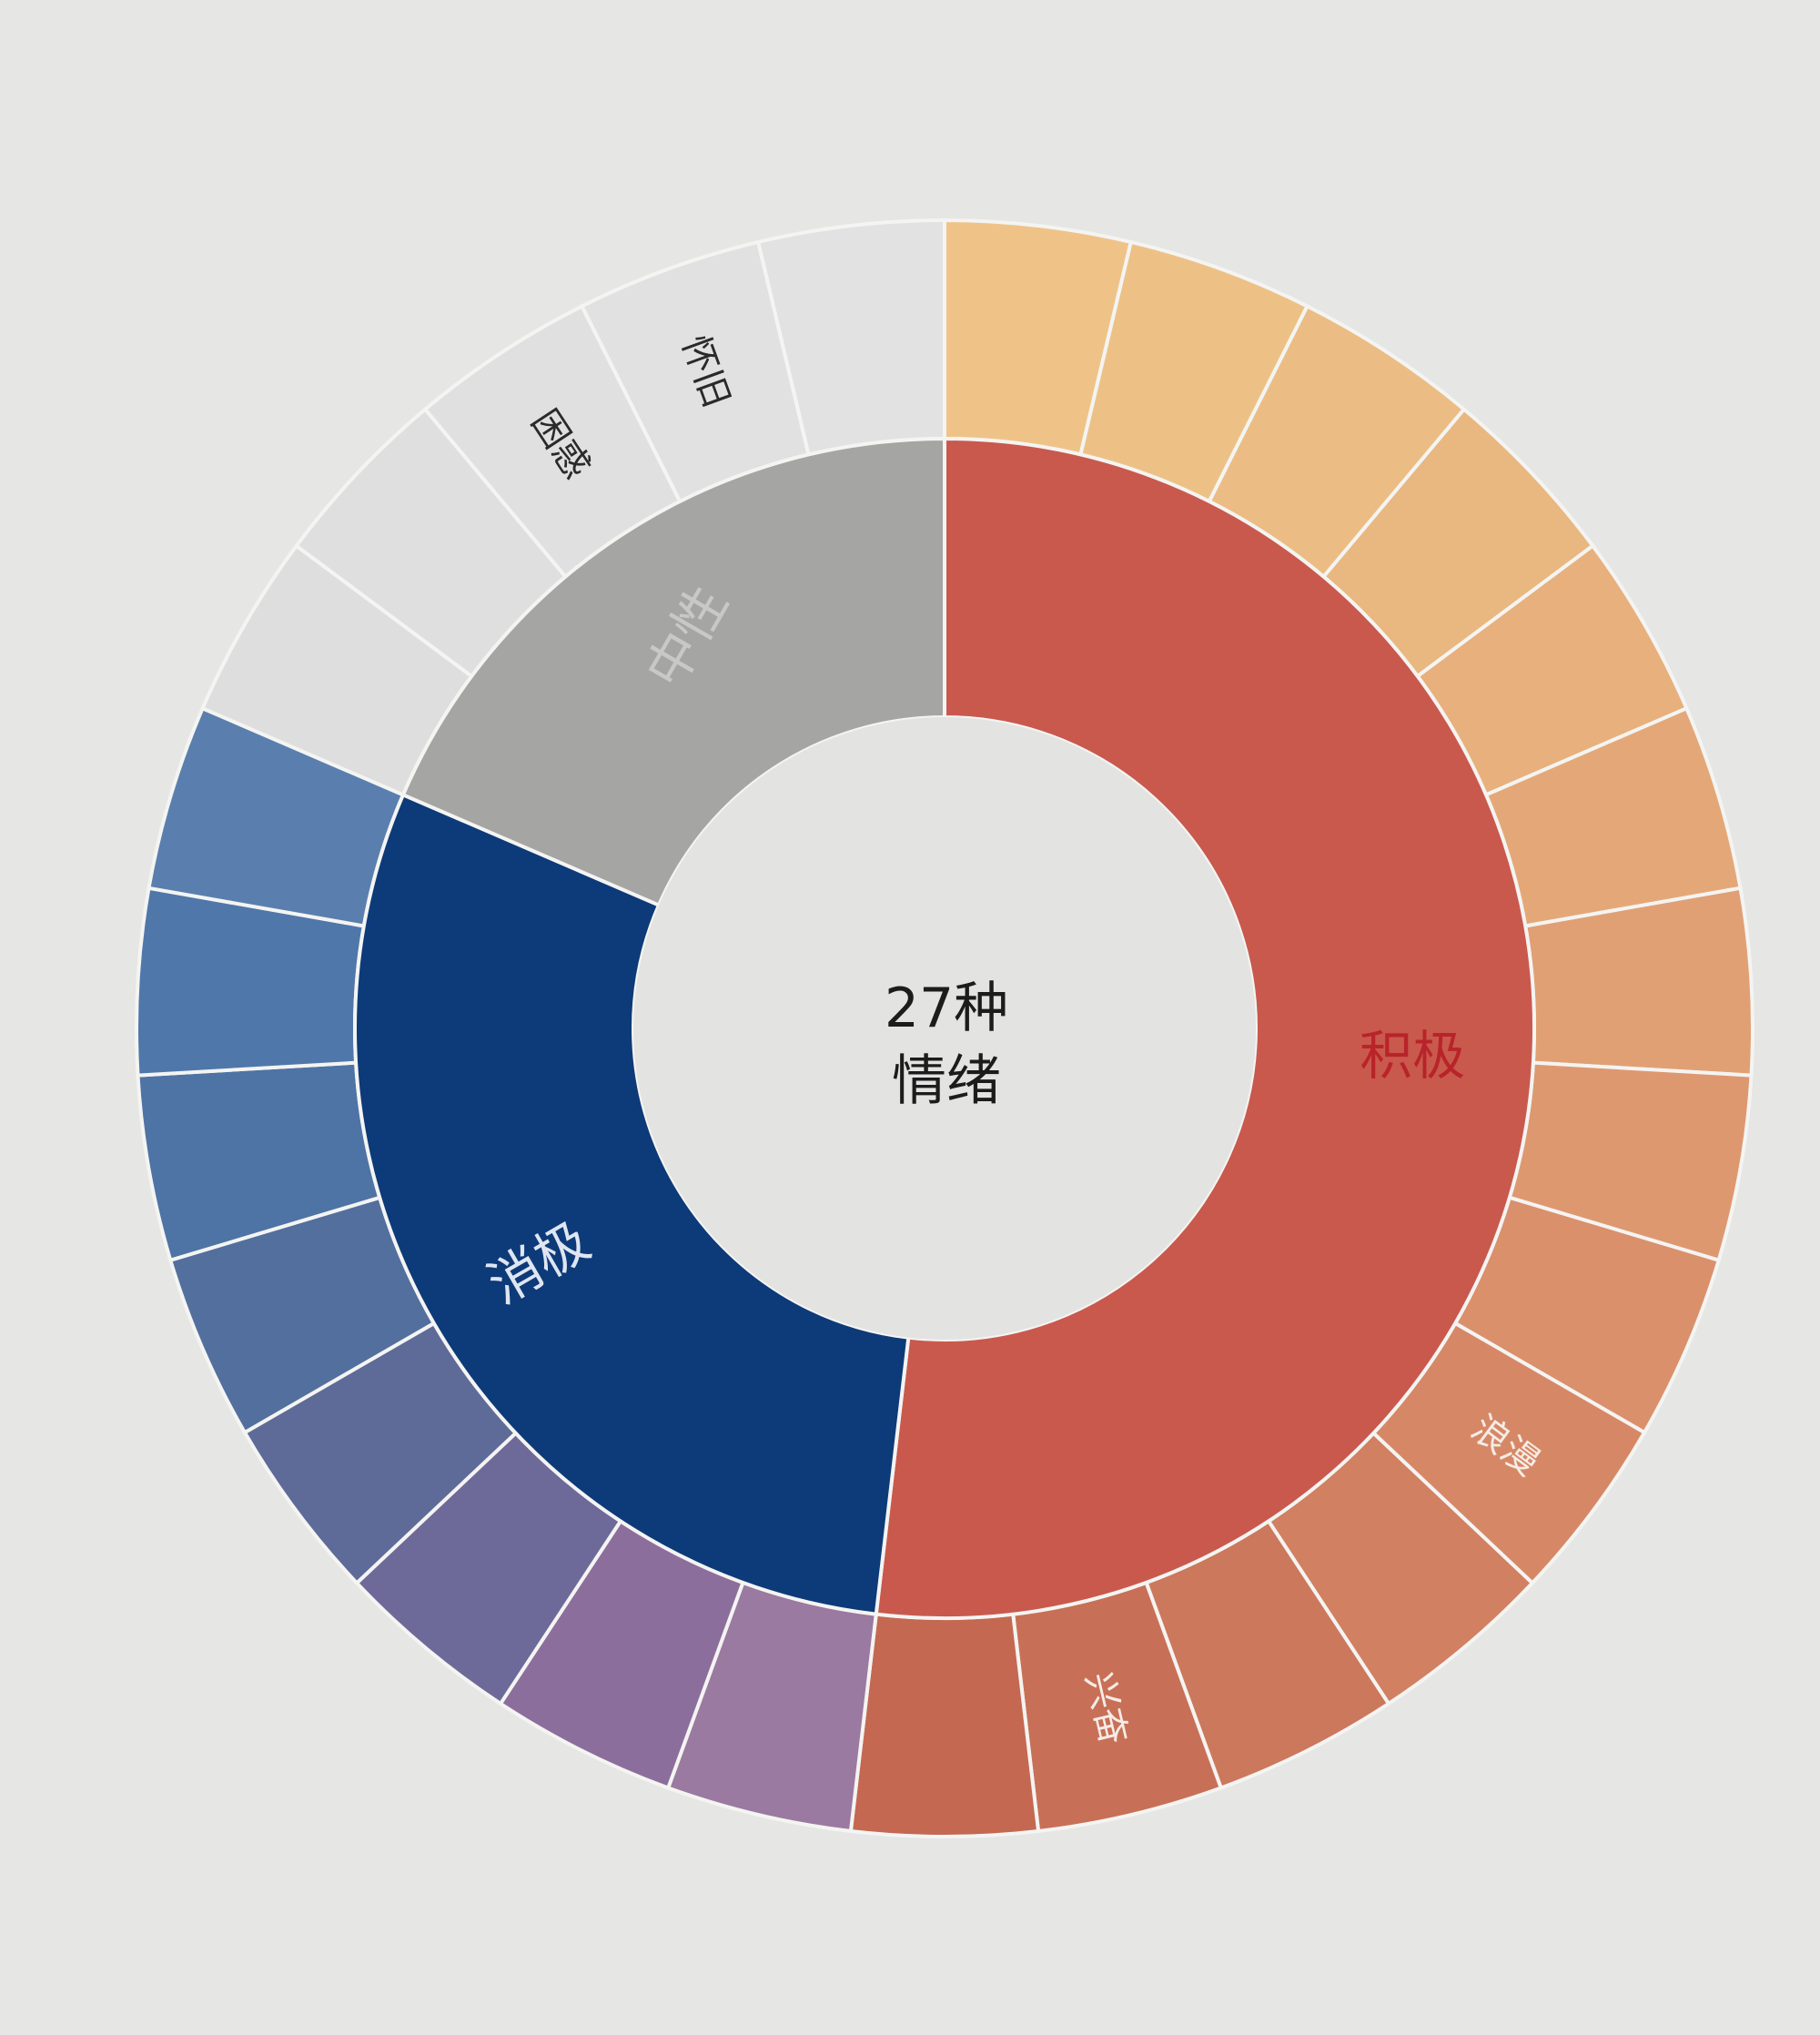 The width and height of the screenshot is (1820, 2035). What do you see at coordinates (946, 1081) in the screenshot?
I see `center-label-line-2: 情绪` at bounding box center [946, 1081].